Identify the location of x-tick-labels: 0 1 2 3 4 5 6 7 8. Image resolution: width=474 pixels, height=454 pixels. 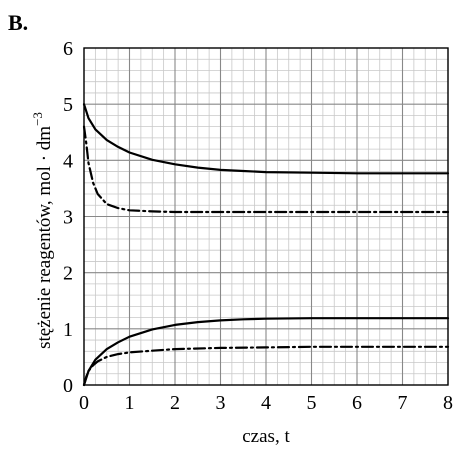
(266, 403).